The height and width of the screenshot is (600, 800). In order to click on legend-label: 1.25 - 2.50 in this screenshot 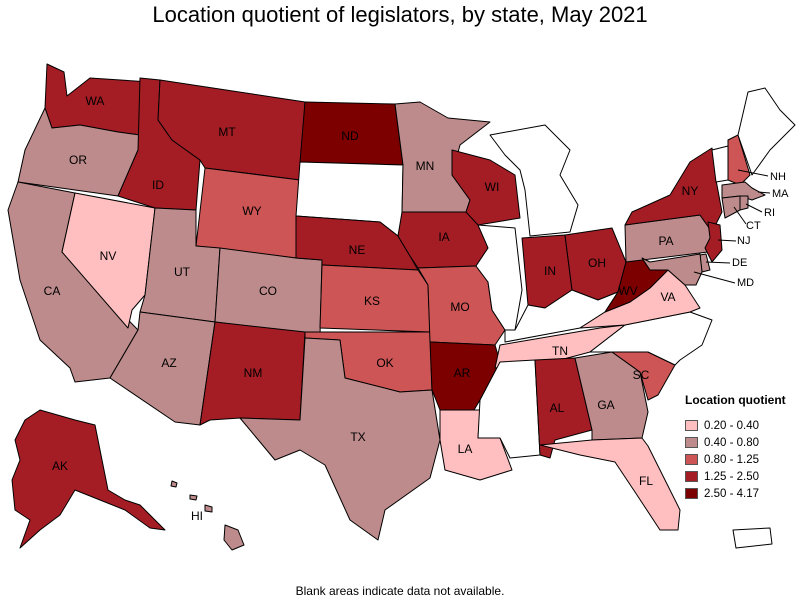, I will do `click(731, 476)`.